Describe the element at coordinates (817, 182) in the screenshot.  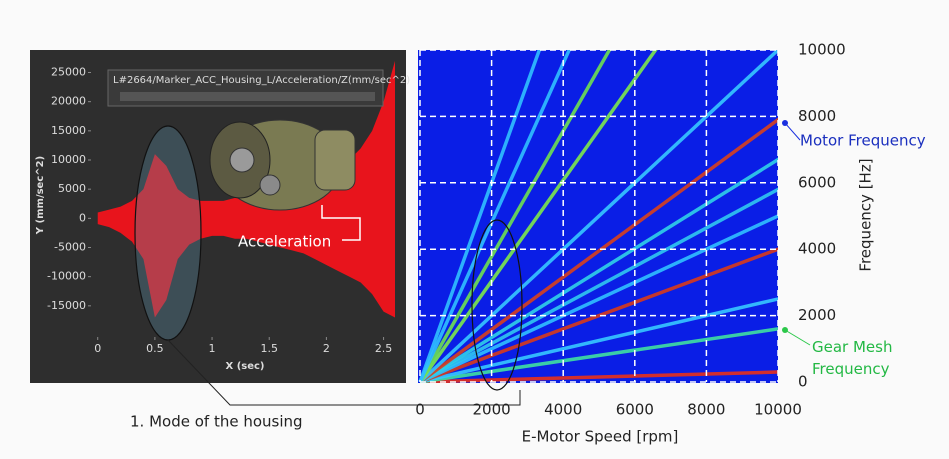
I see `y-tick-label: 6000` at that location.